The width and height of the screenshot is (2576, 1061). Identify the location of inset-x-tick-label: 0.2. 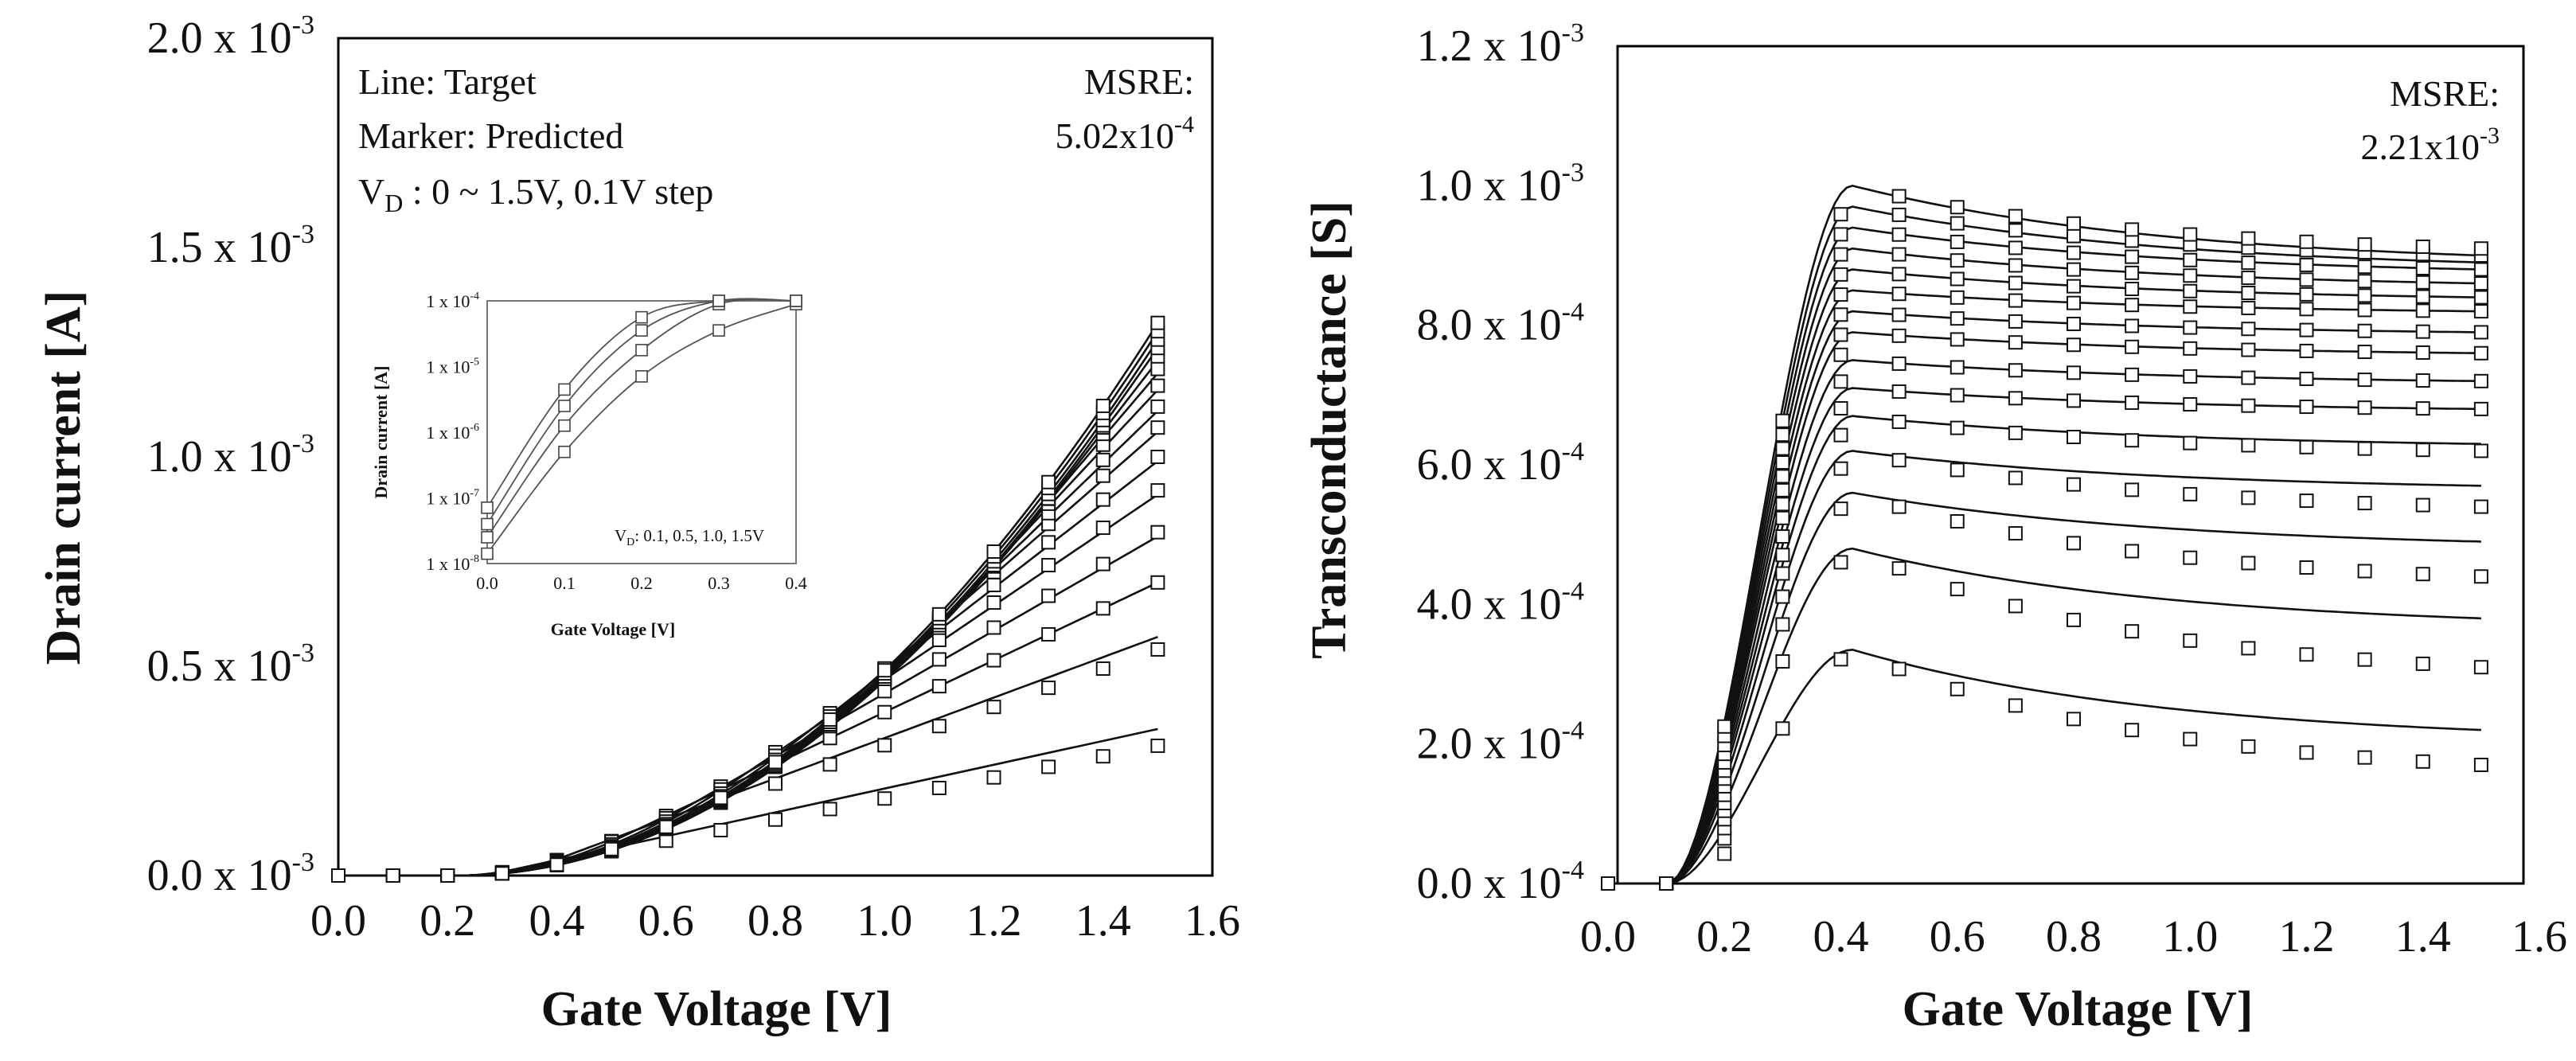
(641, 583).